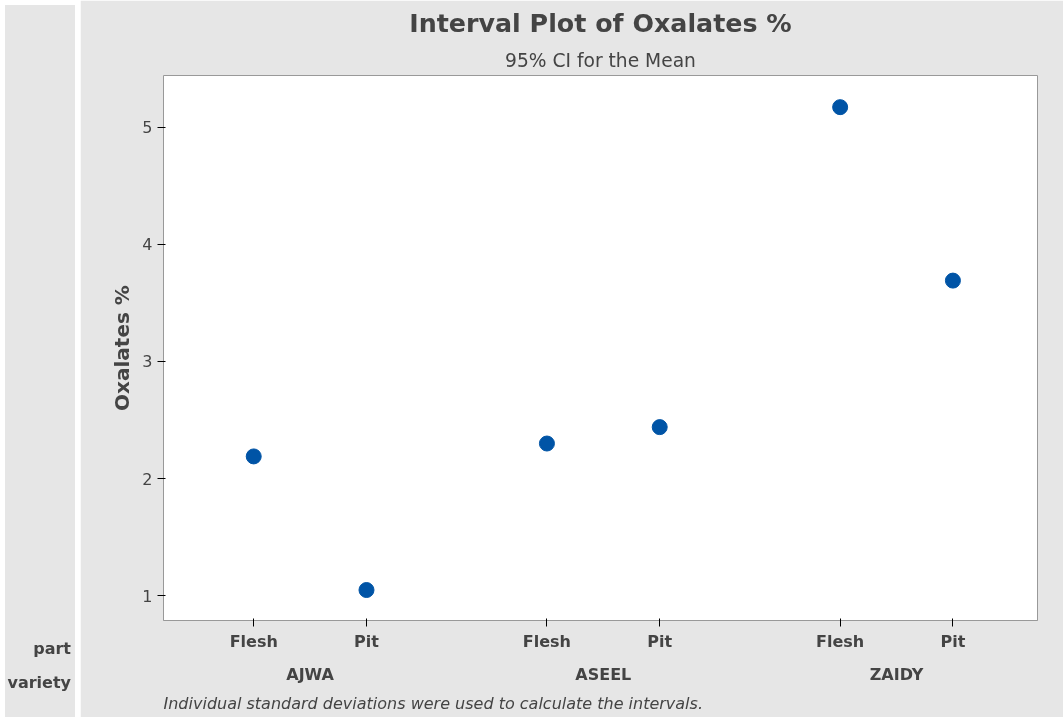 Image resolution: width=1063 pixels, height=717 pixels. What do you see at coordinates (433, 703) in the screenshot?
I see `text: Individual standard deviations were used to calculate the intervals.` at bounding box center [433, 703].